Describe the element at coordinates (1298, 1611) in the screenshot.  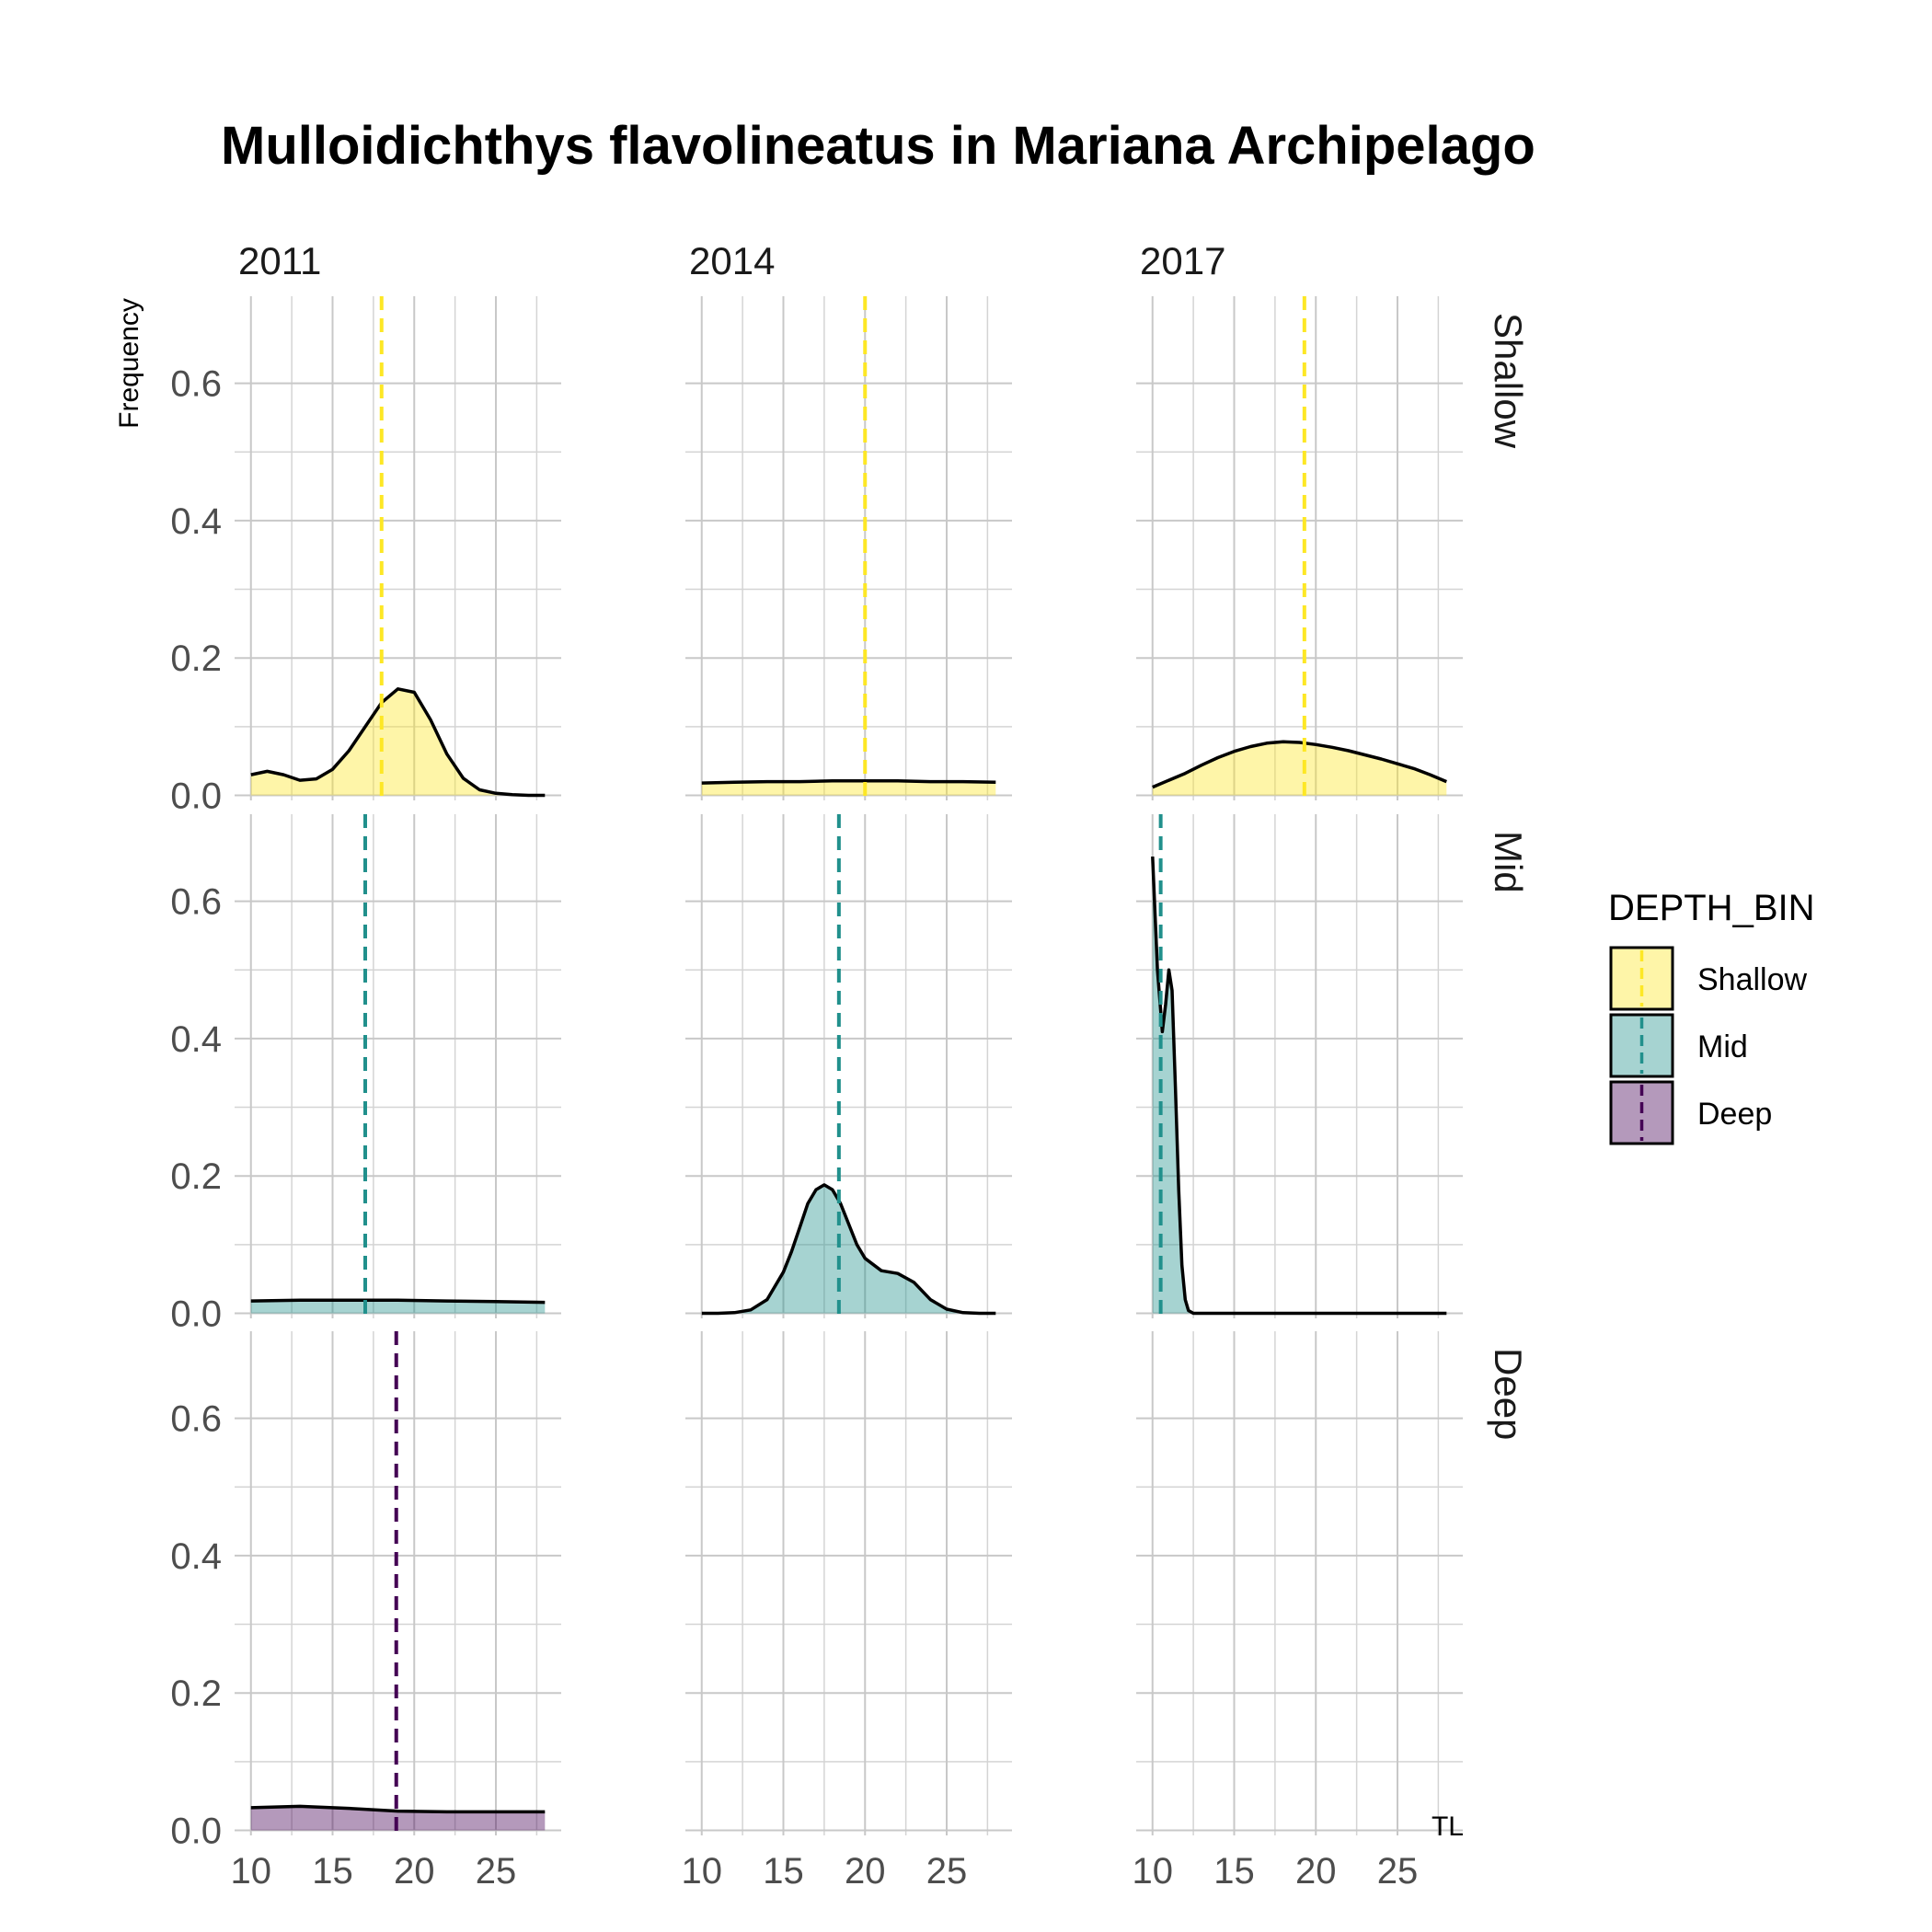
I see `panel-2017-deep: 10 15 20 25` at that location.